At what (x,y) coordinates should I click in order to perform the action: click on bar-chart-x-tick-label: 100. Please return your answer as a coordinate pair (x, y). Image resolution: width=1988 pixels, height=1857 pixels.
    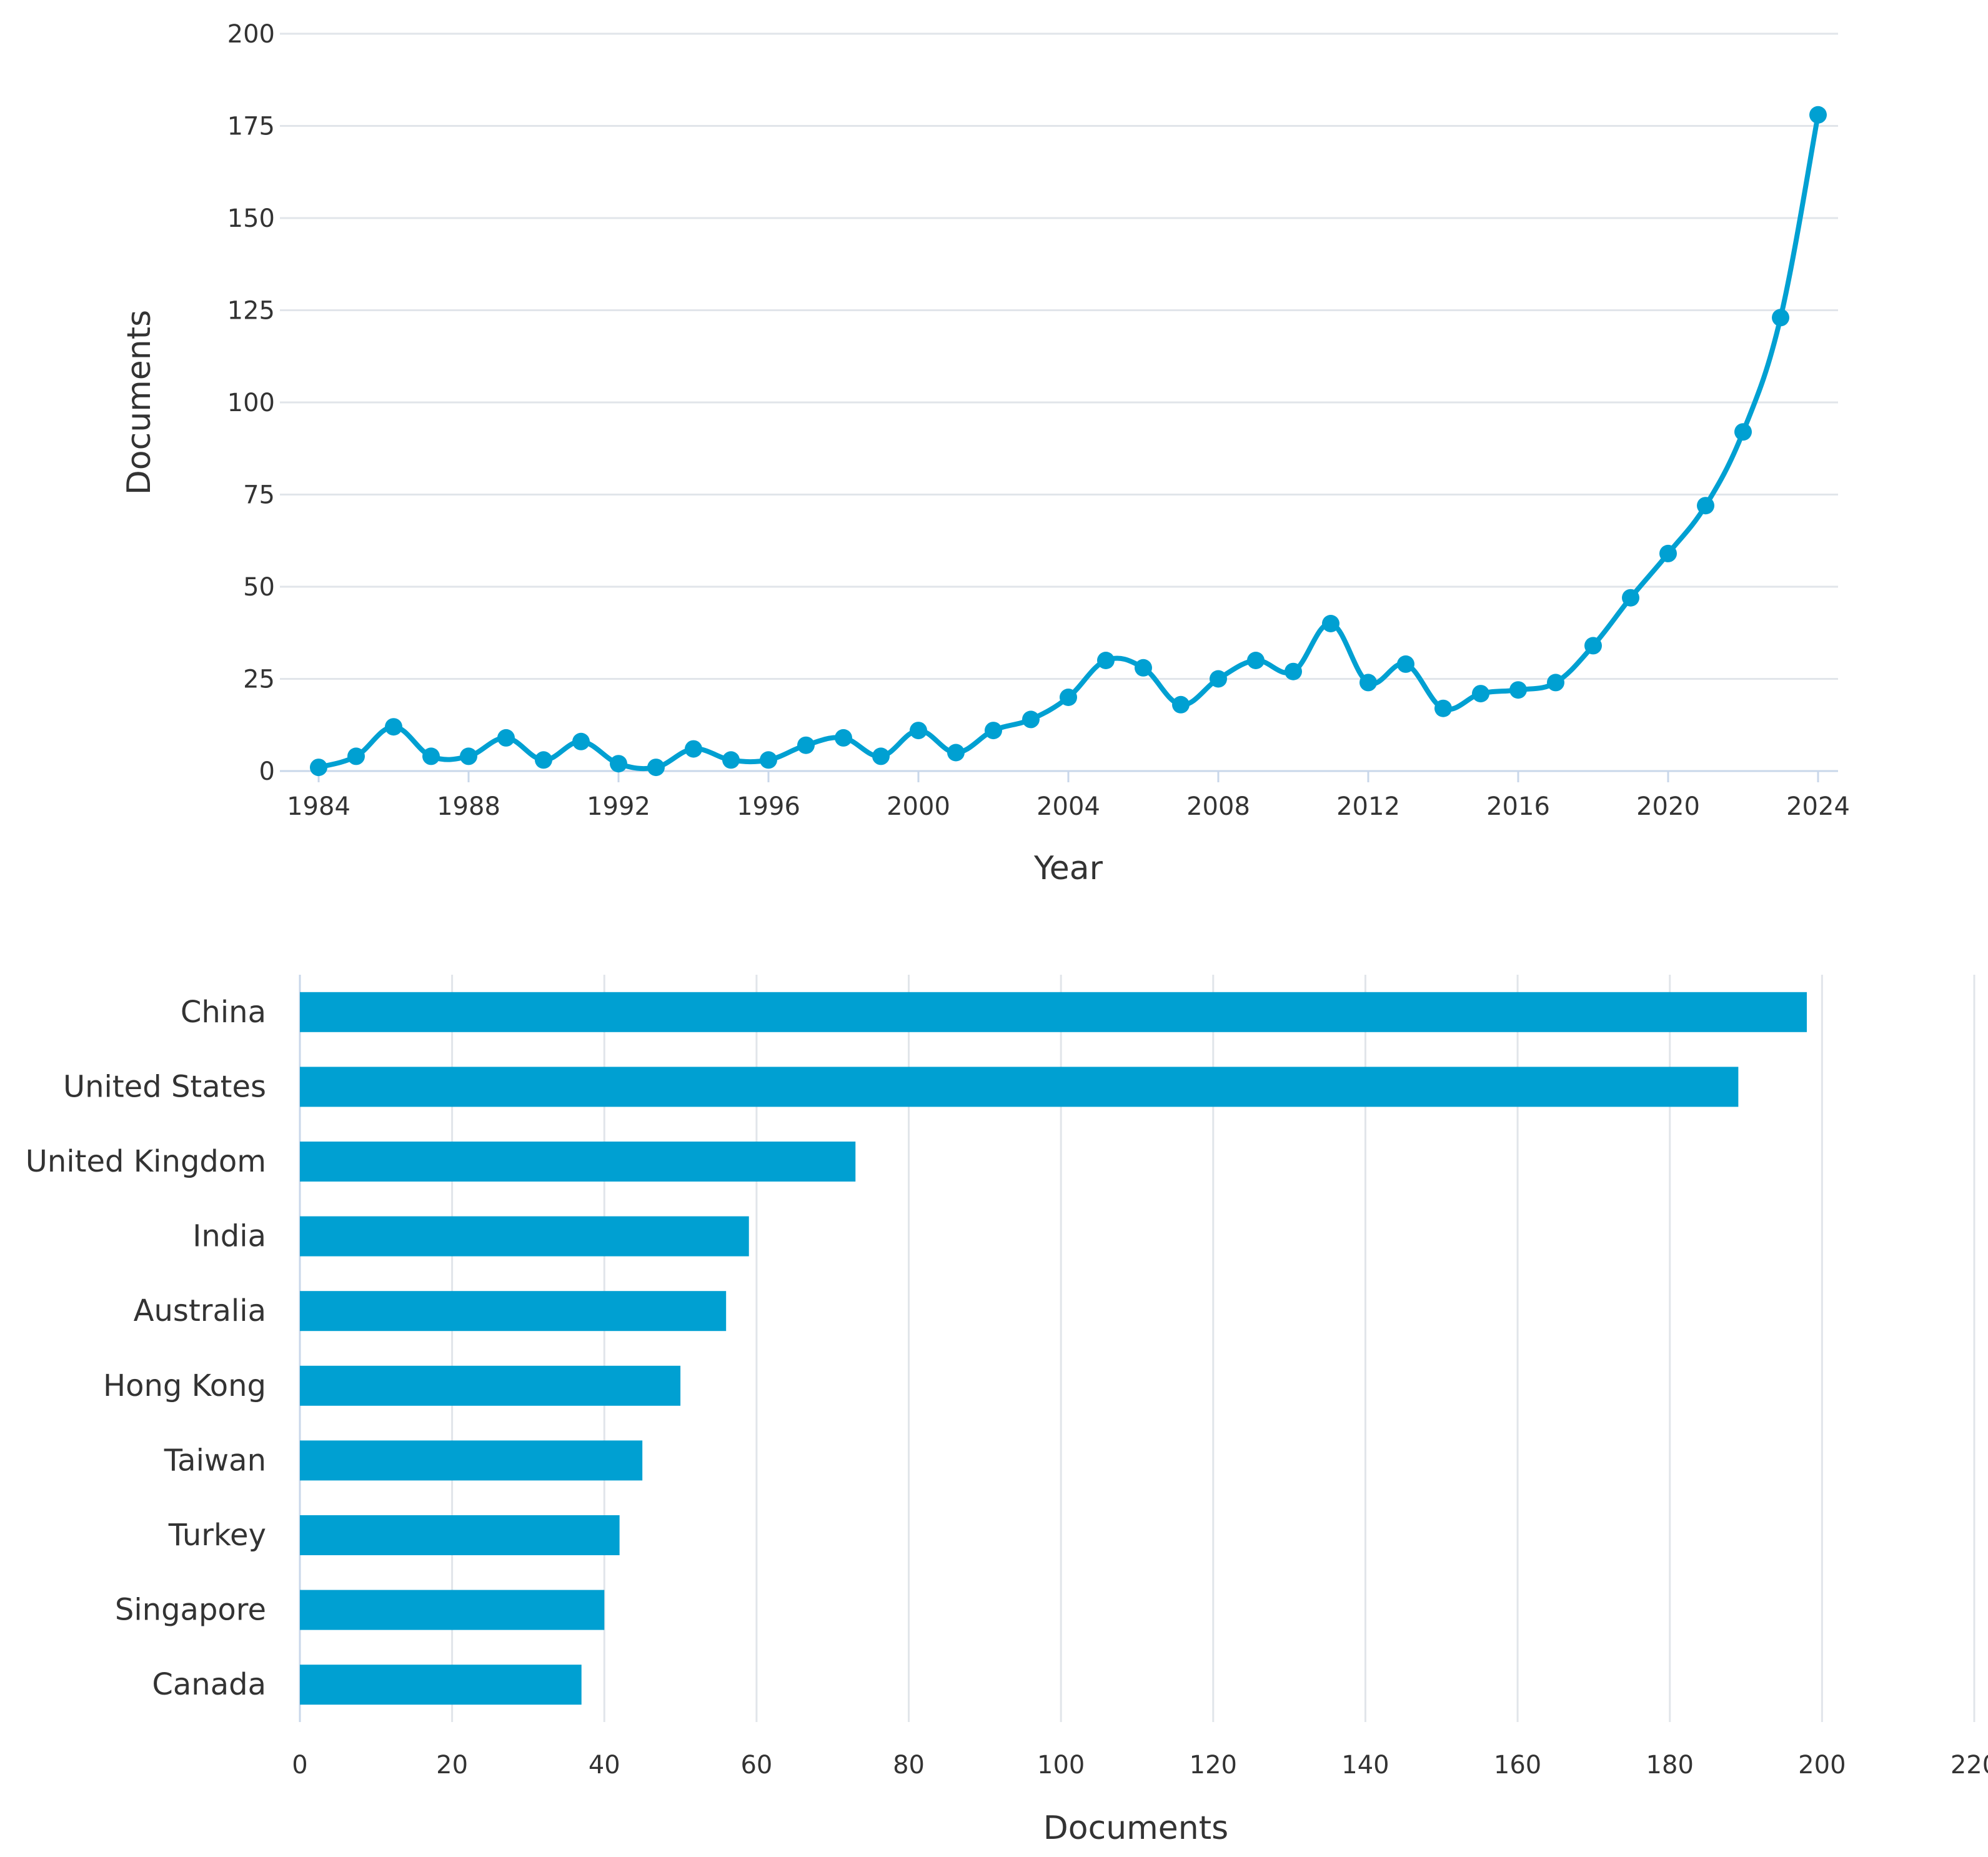
    Looking at the image, I should click on (1061, 1765).